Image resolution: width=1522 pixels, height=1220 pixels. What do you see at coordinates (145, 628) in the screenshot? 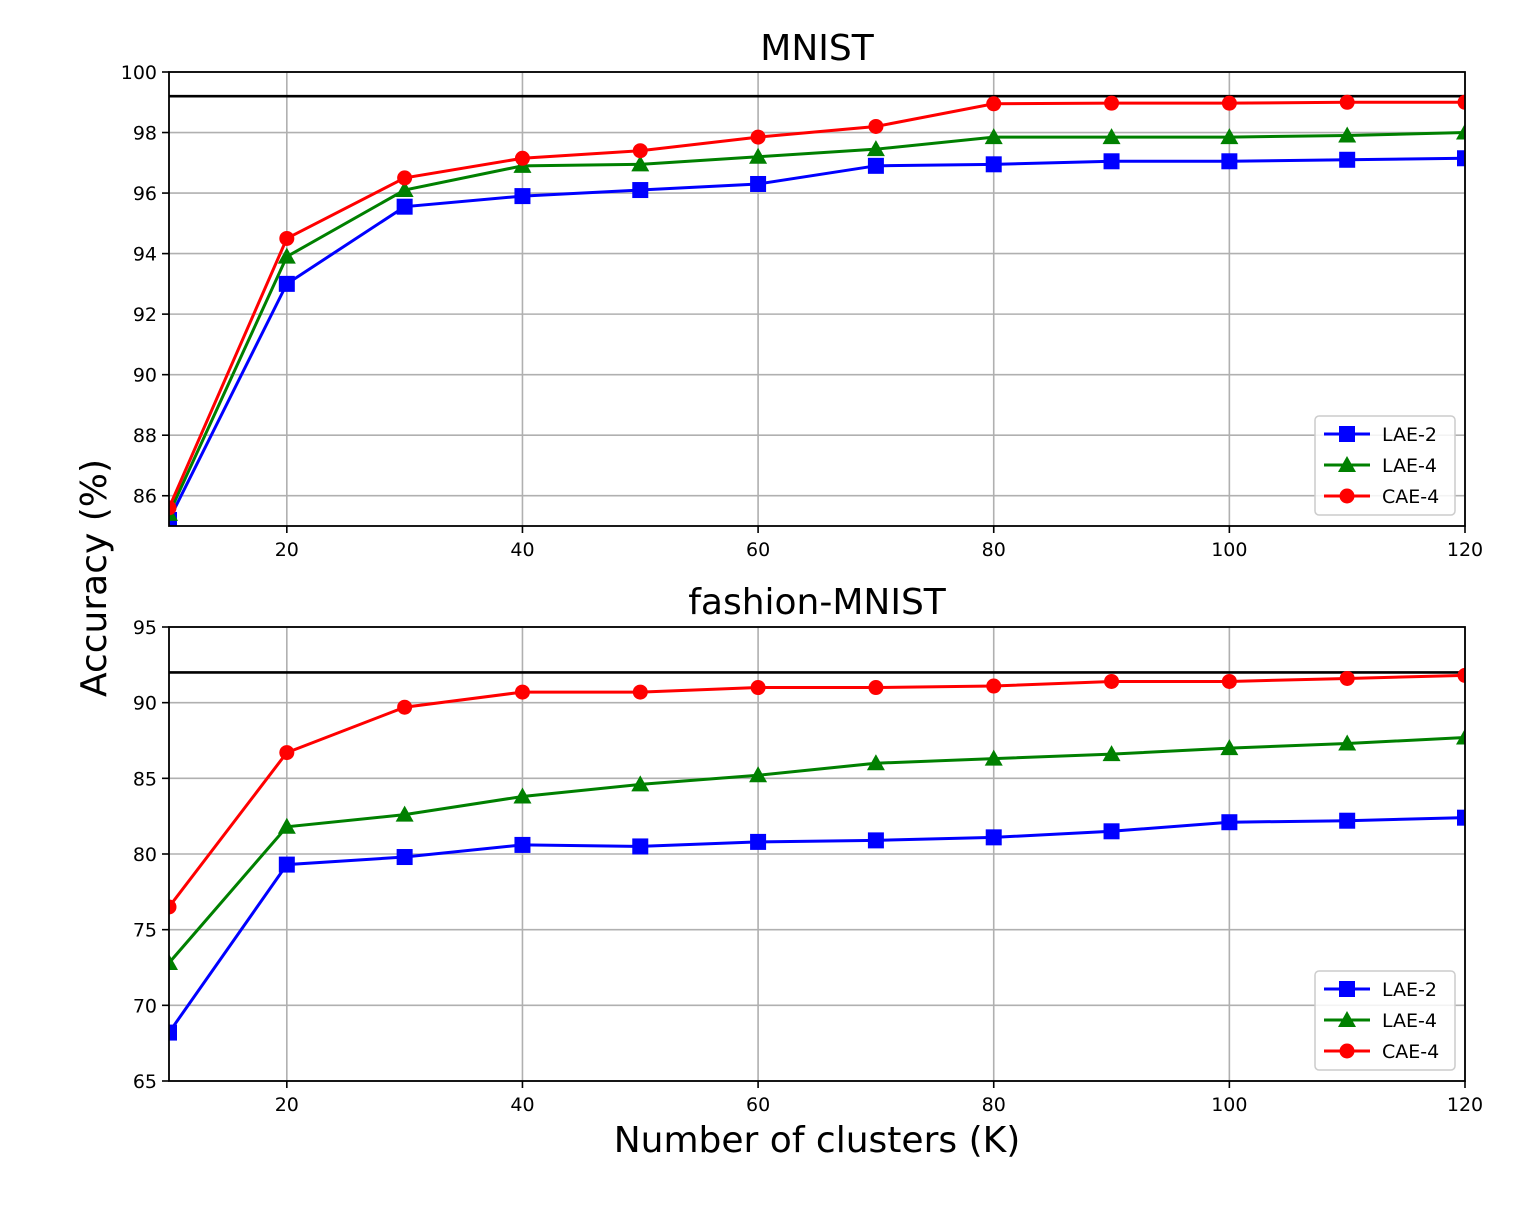
I see `y-tick-label: 95` at bounding box center [145, 628].